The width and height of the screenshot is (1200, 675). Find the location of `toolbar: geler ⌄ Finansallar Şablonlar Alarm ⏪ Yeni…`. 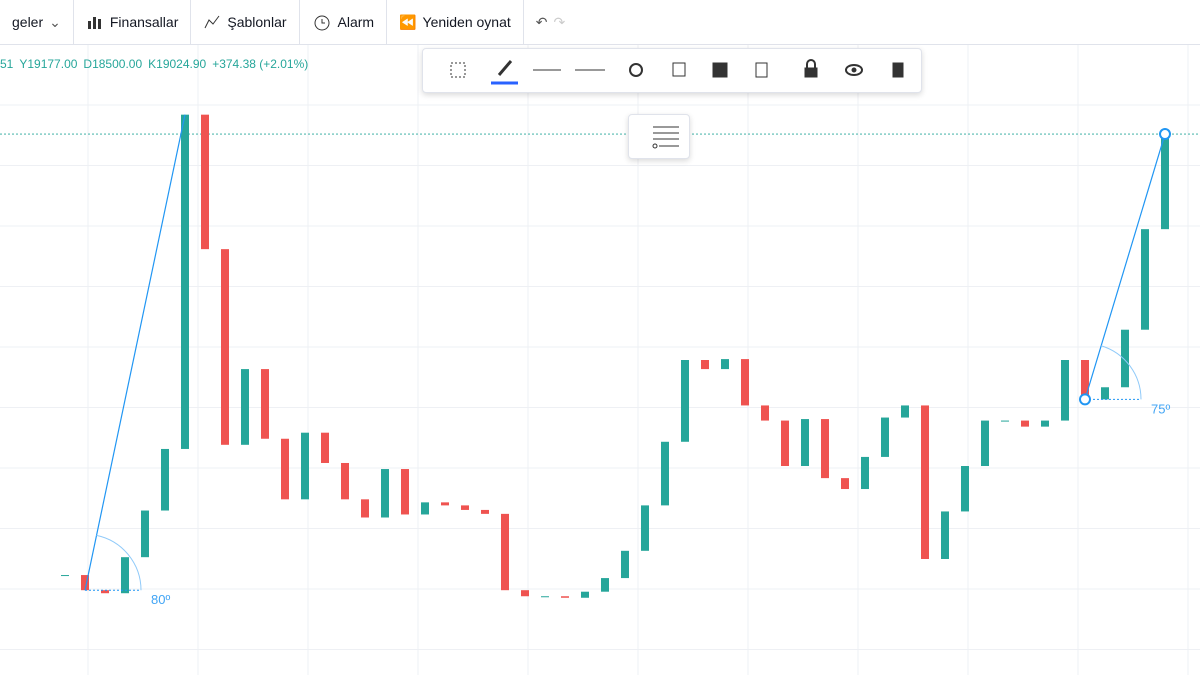

toolbar: geler ⌄ Finansallar Şablonlar Alarm ⏪ Yeni… is located at coordinates (600, 22).